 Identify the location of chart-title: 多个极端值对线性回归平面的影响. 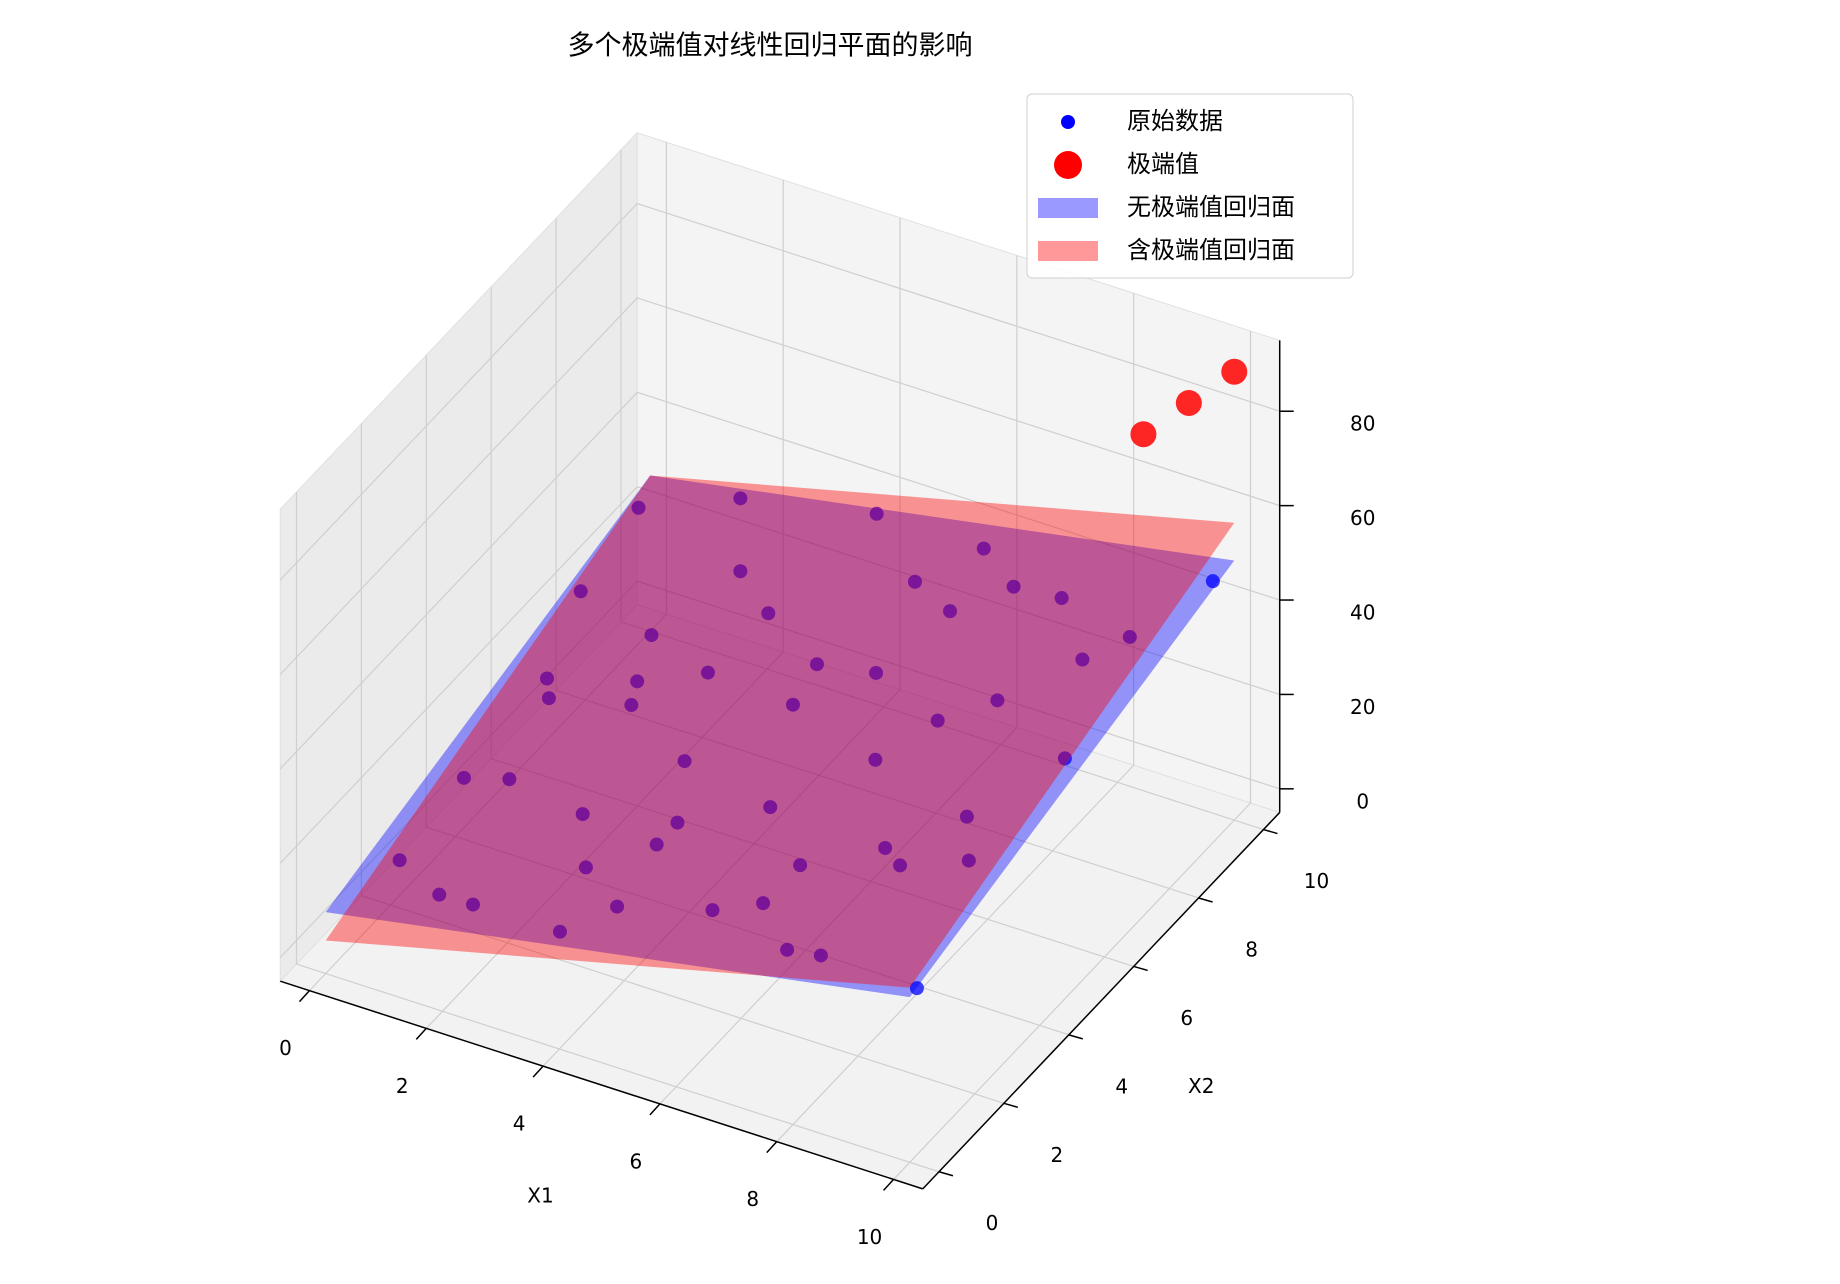
(770, 46).